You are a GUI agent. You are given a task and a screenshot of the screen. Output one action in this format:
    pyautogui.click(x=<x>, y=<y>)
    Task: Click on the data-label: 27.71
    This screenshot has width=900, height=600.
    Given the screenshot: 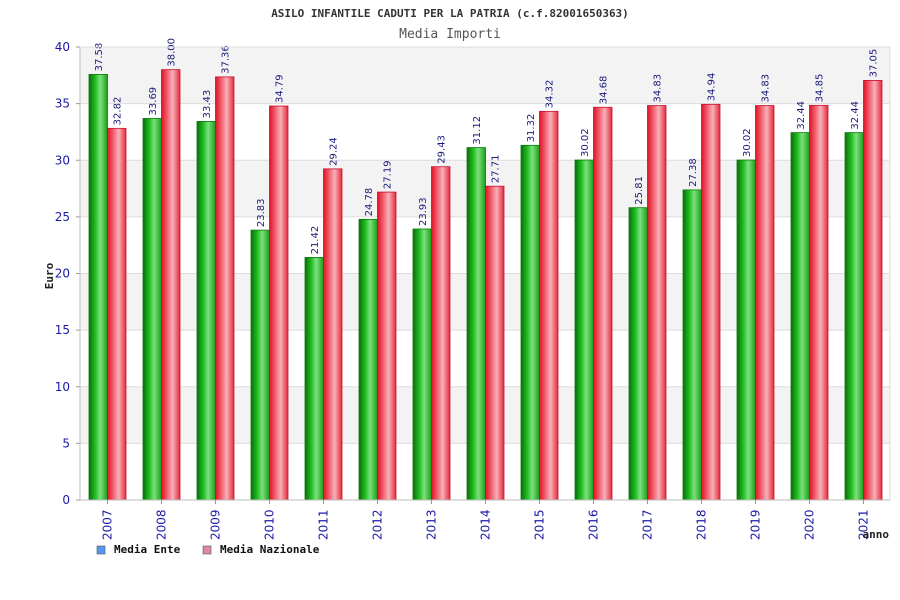 What is the action you would take?
    pyautogui.click(x=496, y=169)
    